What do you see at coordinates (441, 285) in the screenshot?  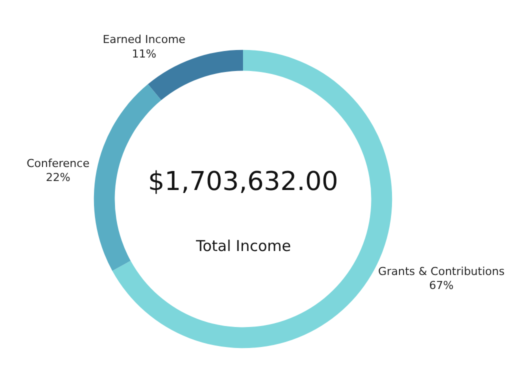 I see `data-label: 67%` at bounding box center [441, 285].